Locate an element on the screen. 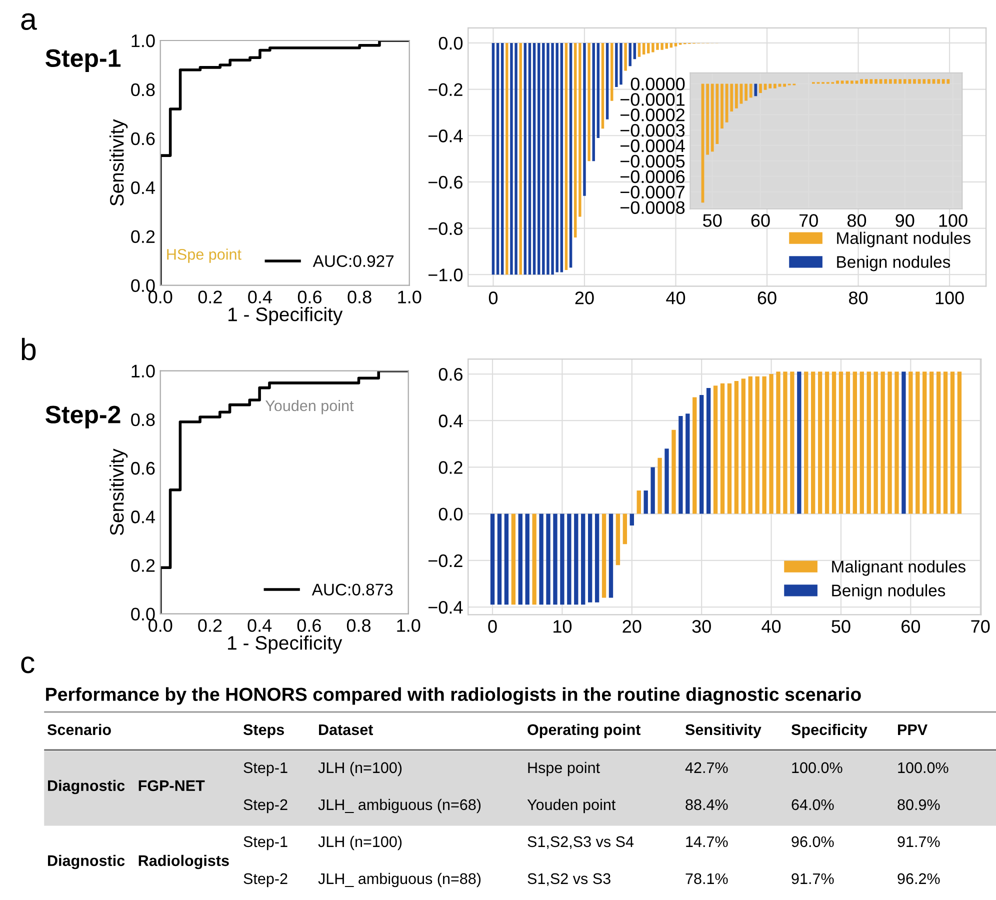  legend-label: Benign nodules is located at coordinates (889, 592).